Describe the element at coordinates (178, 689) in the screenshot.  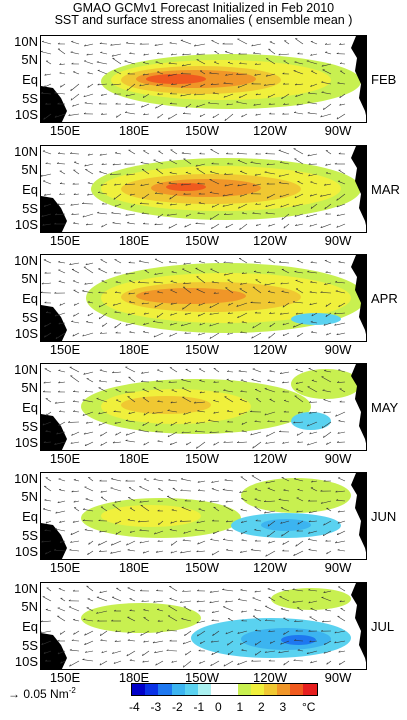
I see `color-bar-swatch` at that location.